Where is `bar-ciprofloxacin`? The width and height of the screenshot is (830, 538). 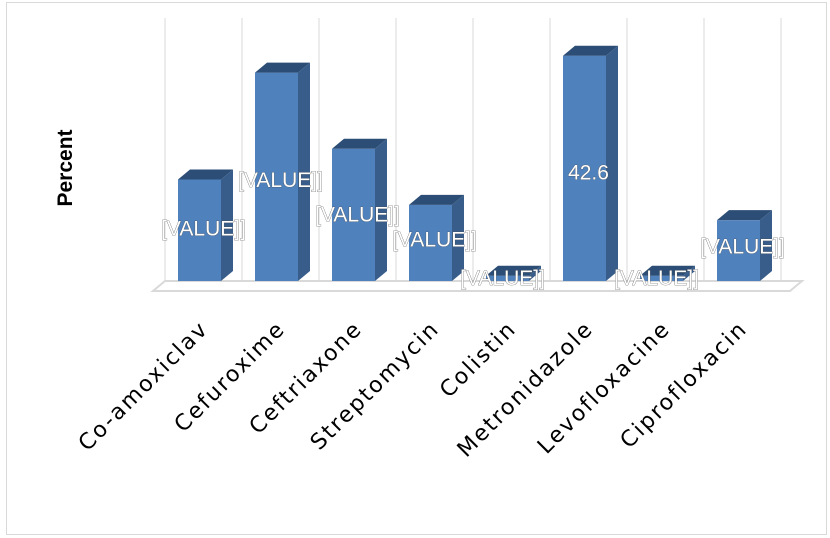 bar-ciprofloxacin is located at coordinates (744, 245).